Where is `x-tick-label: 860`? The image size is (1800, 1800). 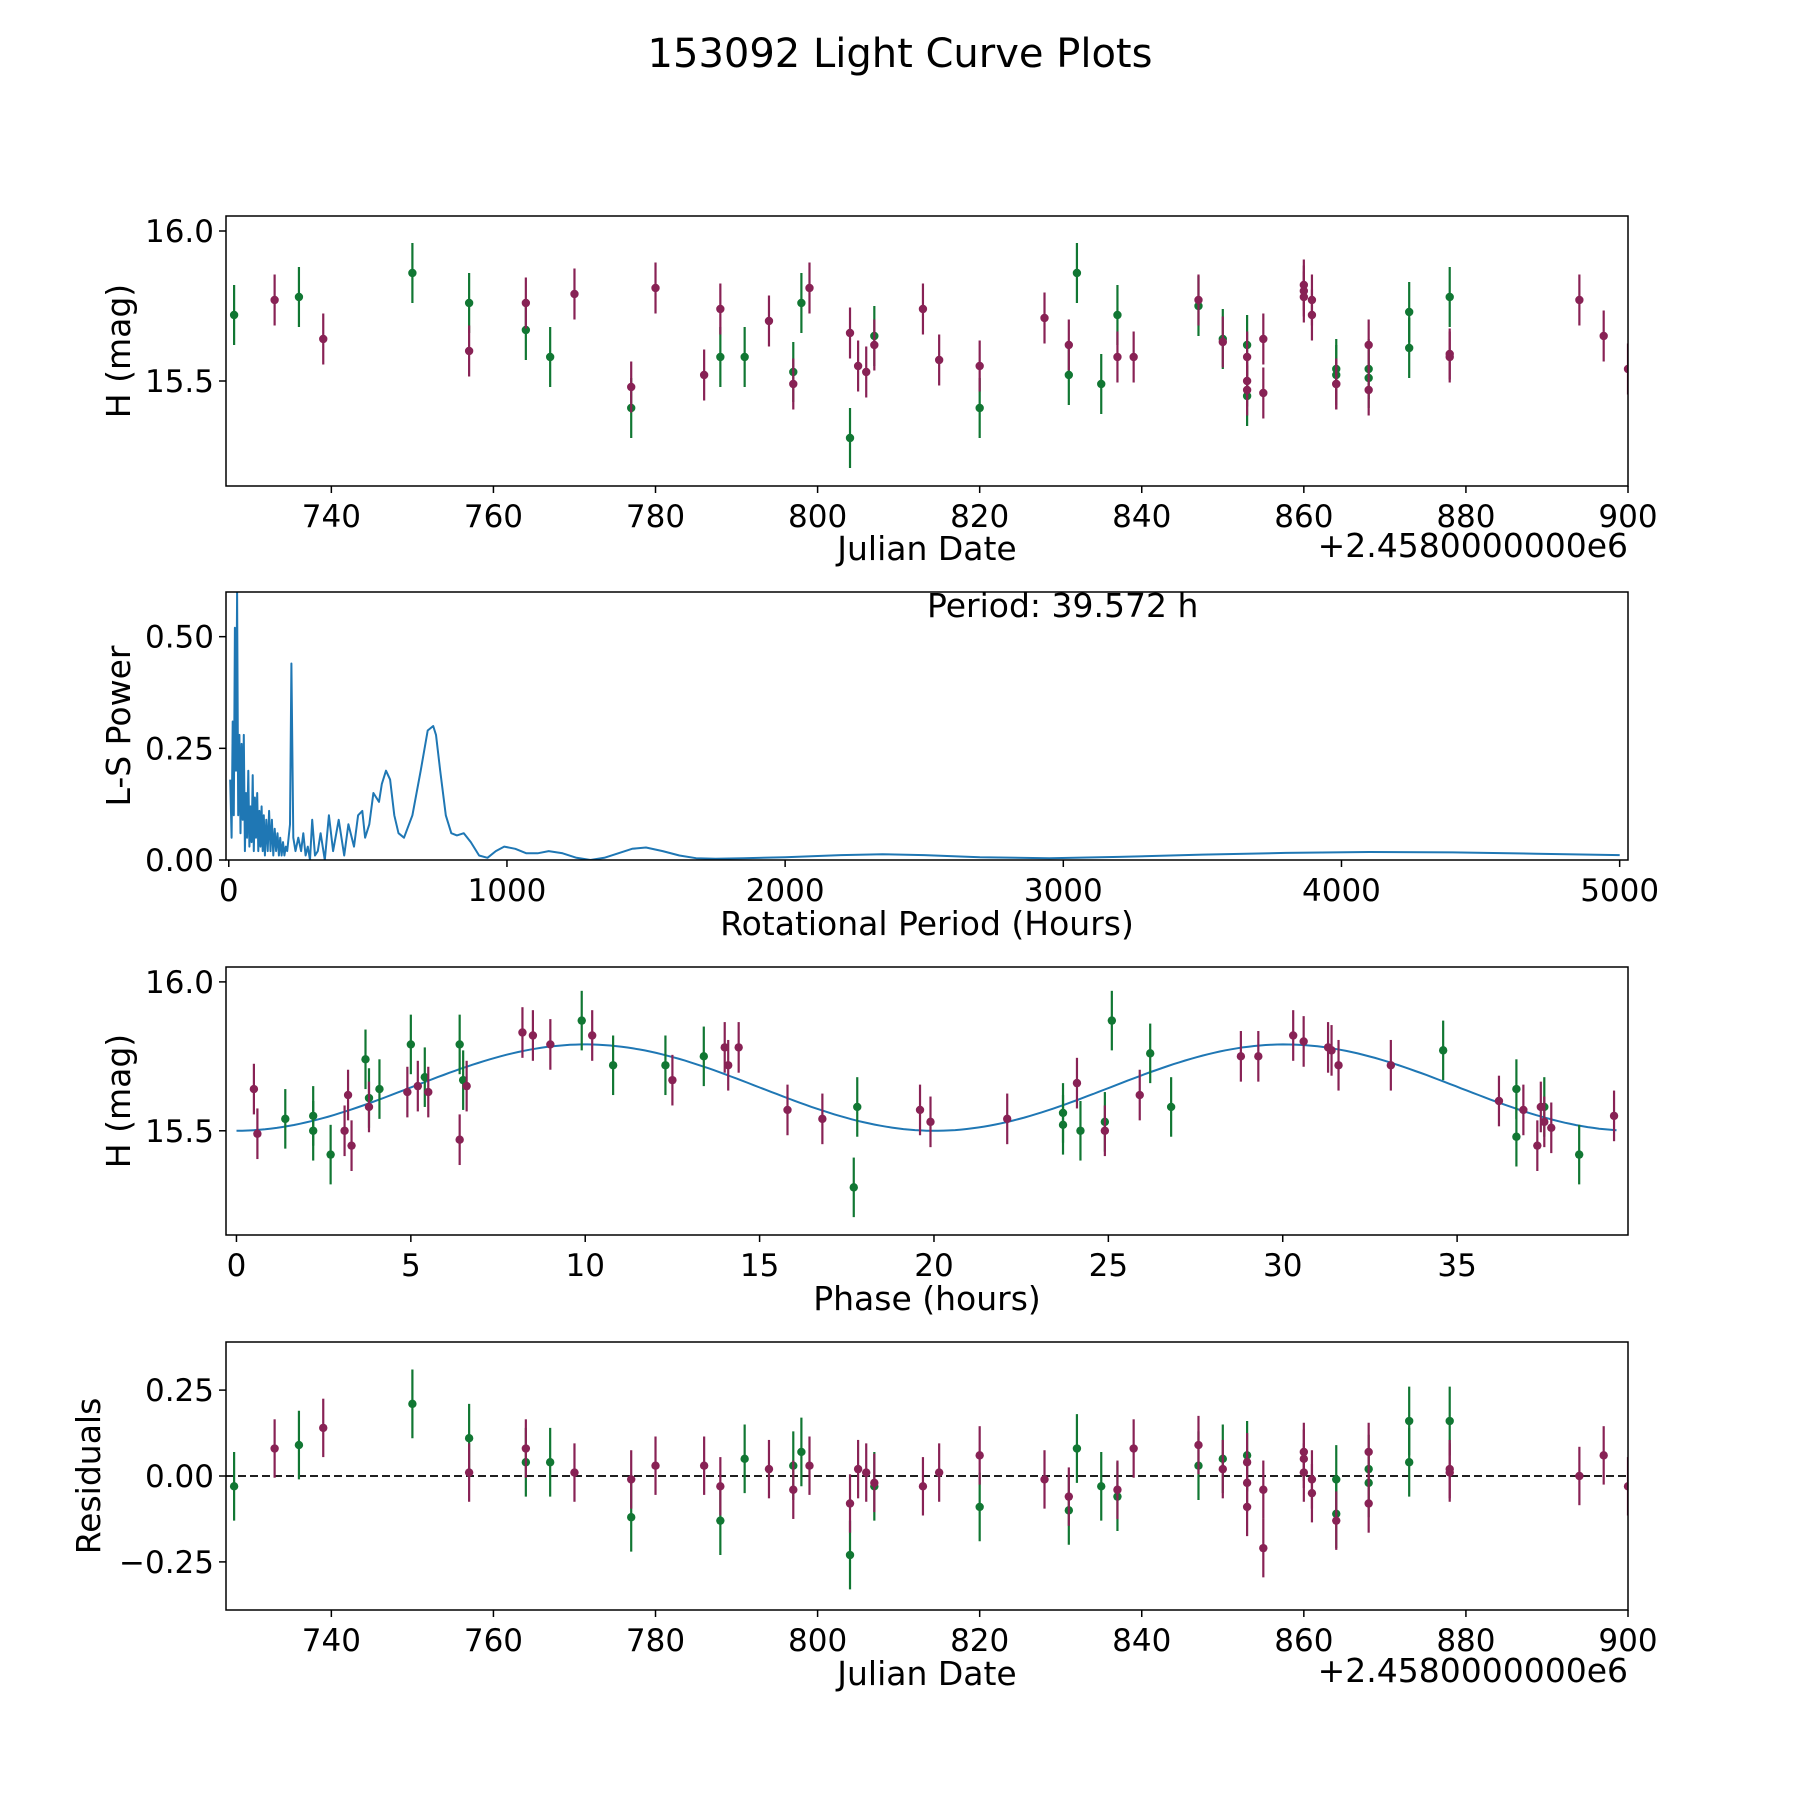 x-tick-label: 860 is located at coordinates (1303, 517).